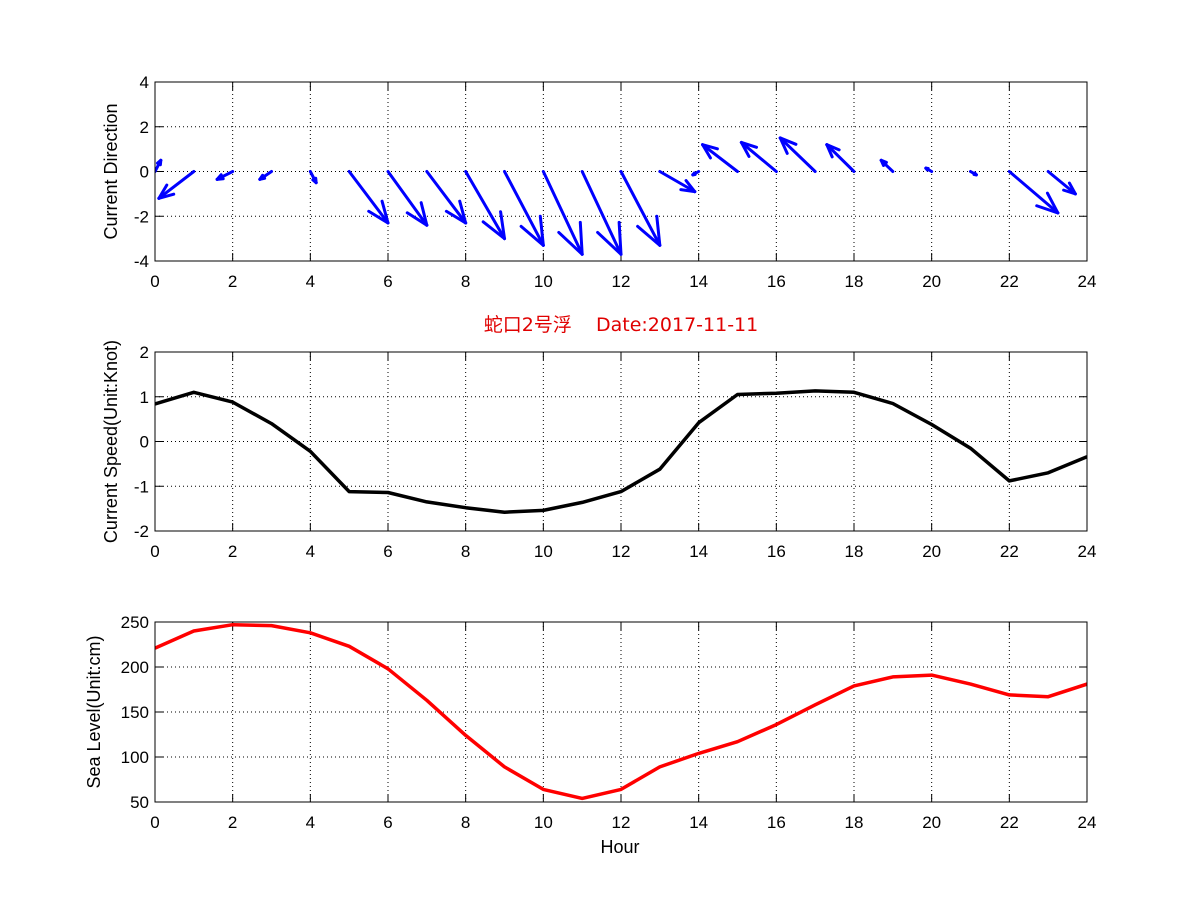 This screenshot has width=1201, height=901. What do you see at coordinates (621, 325) in the screenshot?
I see `chart-title: 蛇口2号浮 Date:2017-11-11` at bounding box center [621, 325].